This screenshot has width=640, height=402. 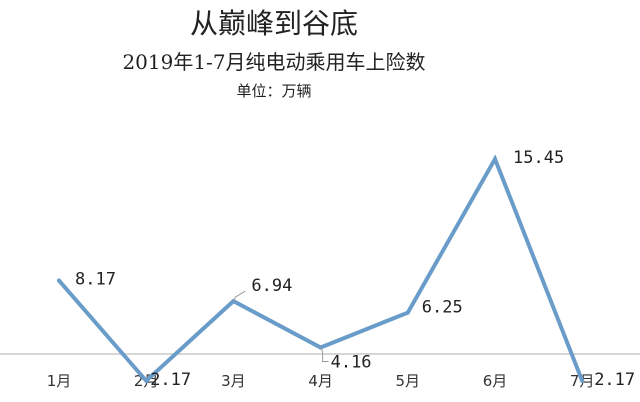 What do you see at coordinates (274, 23) in the screenshot?
I see `chart-title: 从巅峰到谷底` at bounding box center [274, 23].